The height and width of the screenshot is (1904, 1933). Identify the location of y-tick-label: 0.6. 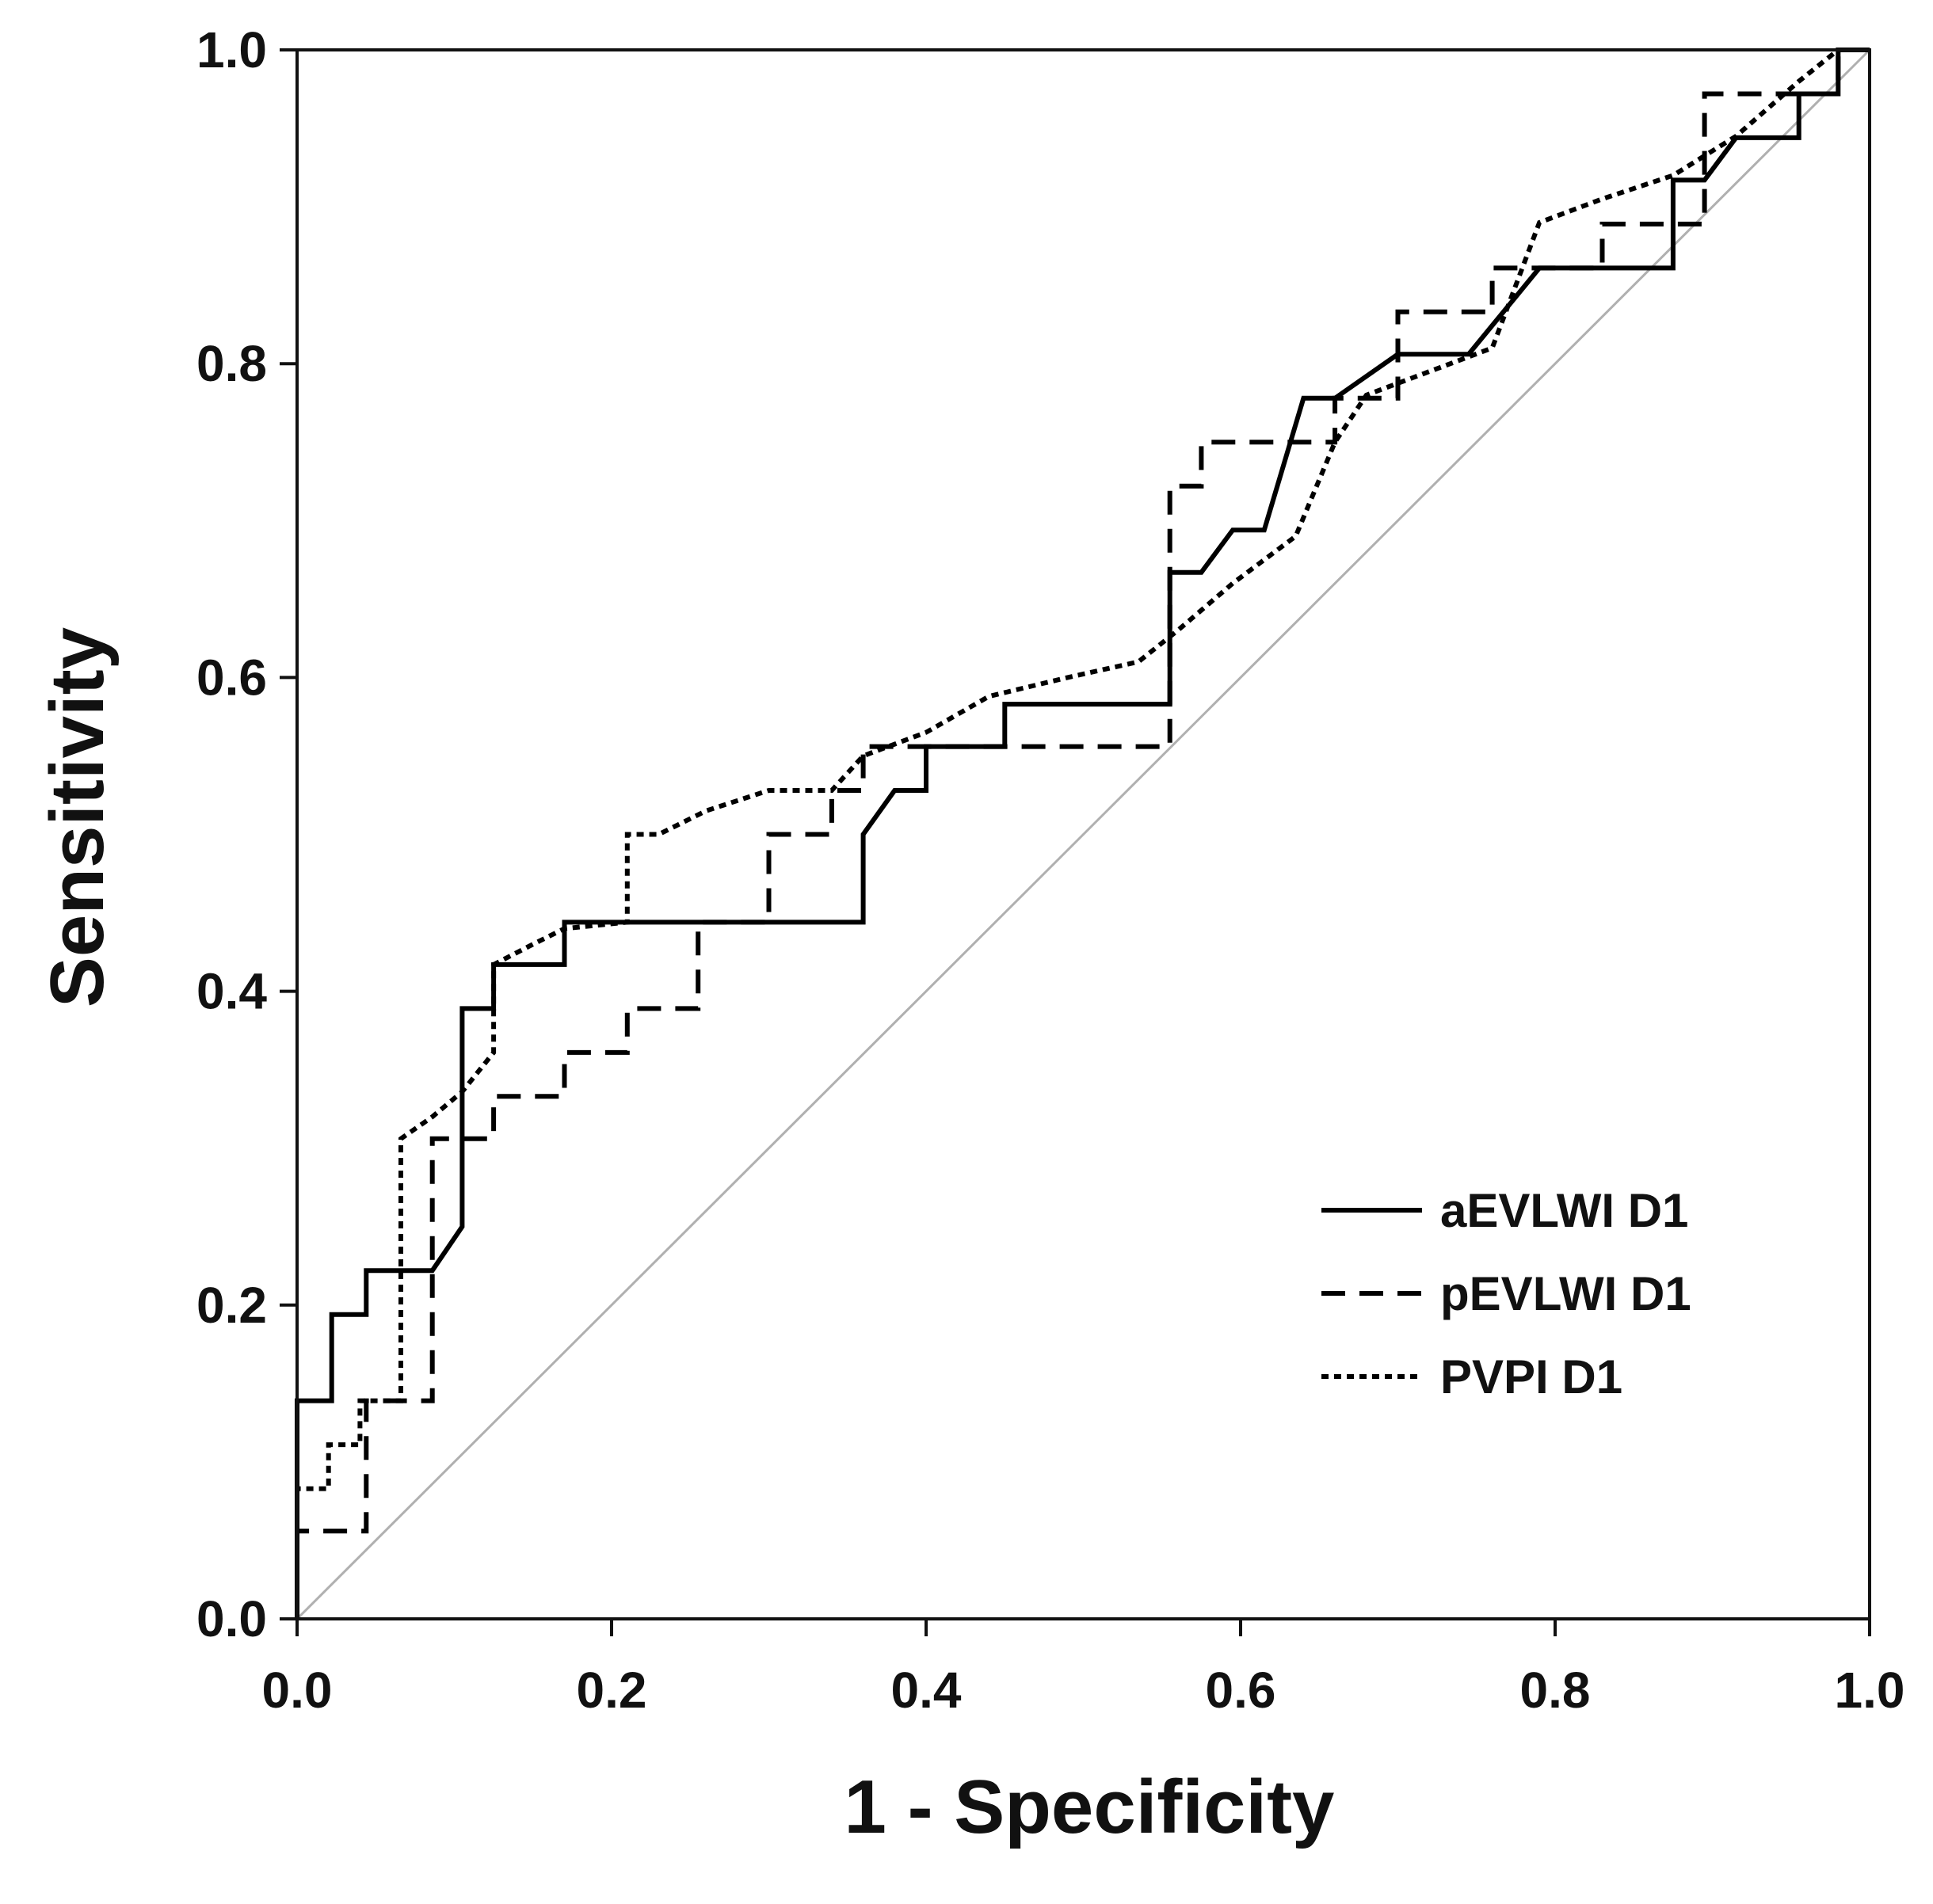
(231, 677).